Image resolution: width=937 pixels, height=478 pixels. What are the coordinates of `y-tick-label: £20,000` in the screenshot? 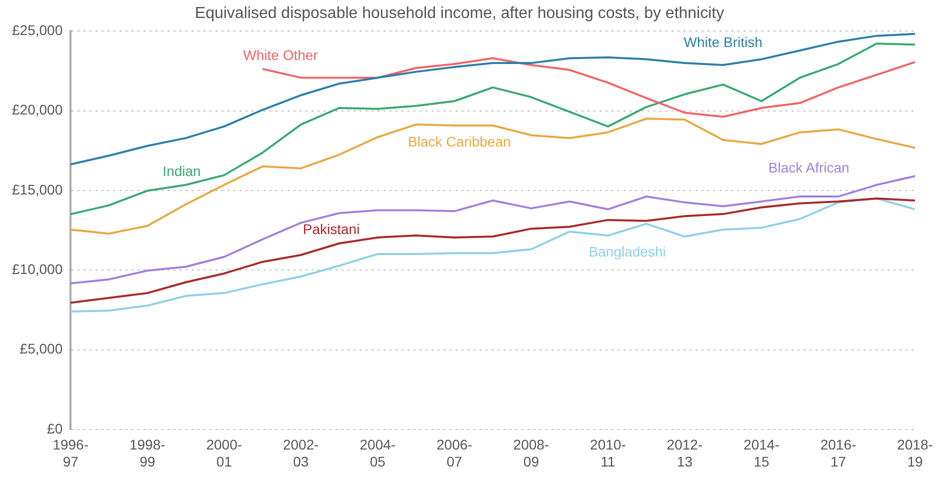 It's located at (37, 110).